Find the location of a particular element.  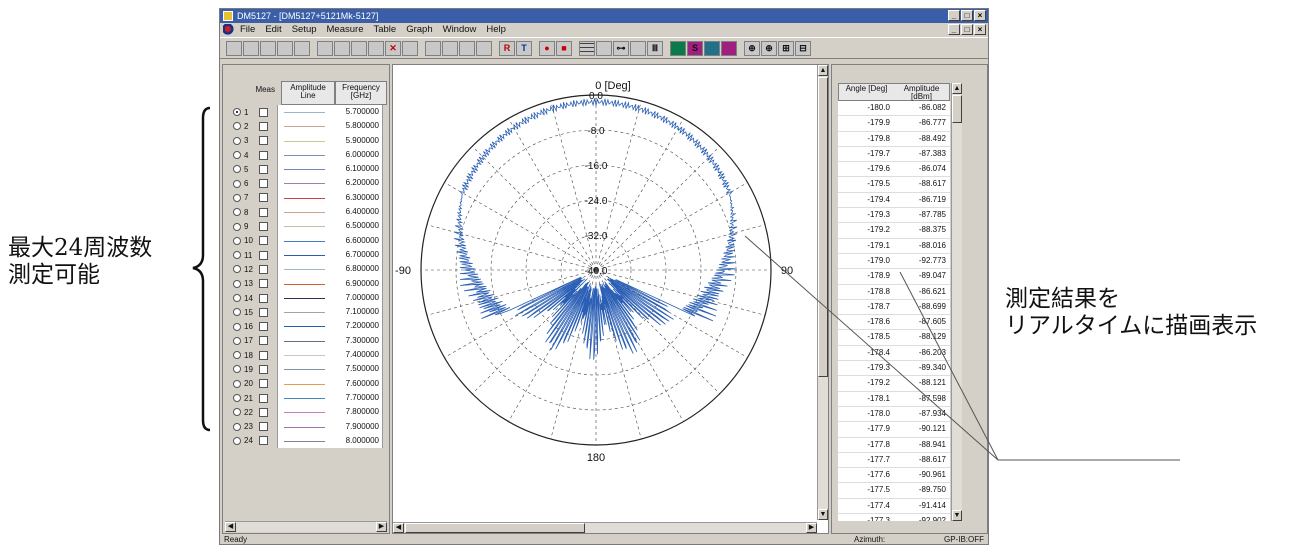

measurement-row: 21 7.700000 is located at coordinates (307, 398).